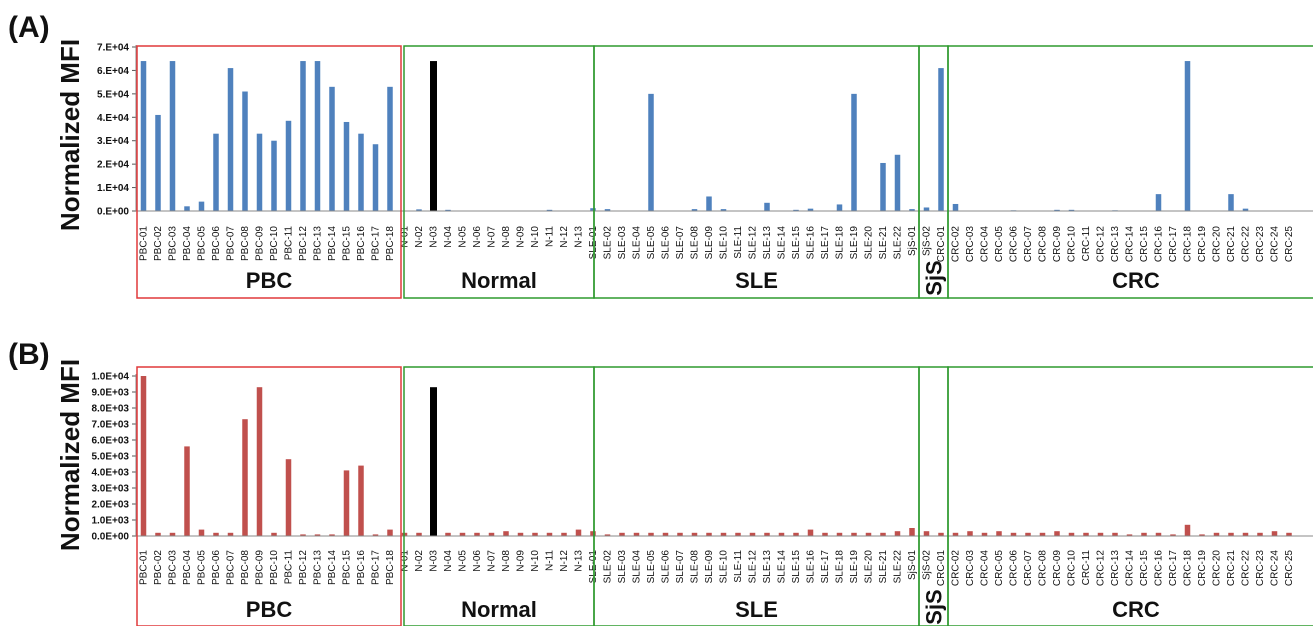 This screenshot has width=1313, height=626. Describe the element at coordinates (29, 354) in the screenshot. I see `panel-b-label: (B)` at that location.